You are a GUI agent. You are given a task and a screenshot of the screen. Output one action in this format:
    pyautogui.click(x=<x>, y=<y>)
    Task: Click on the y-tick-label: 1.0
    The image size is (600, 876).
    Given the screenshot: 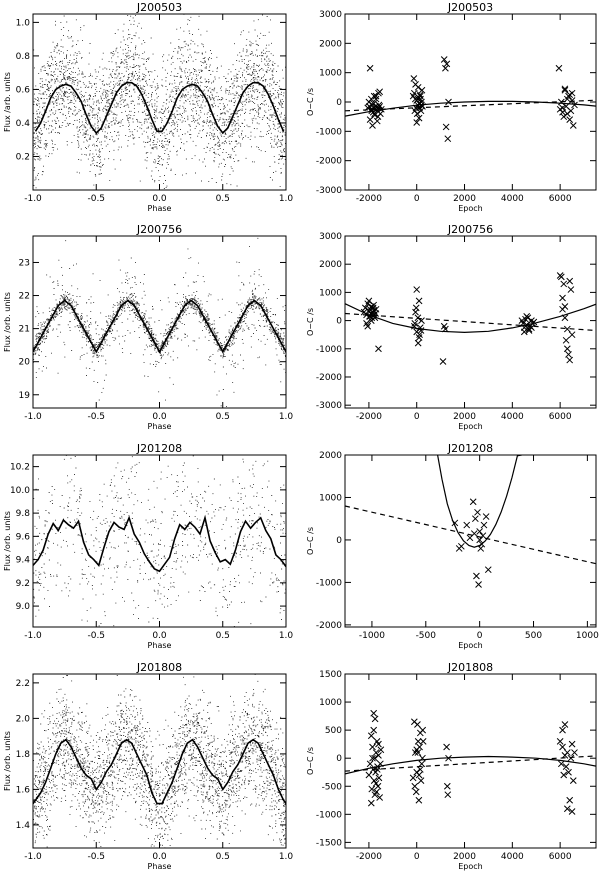 What is the action you would take?
    pyautogui.click(x=23, y=23)
    